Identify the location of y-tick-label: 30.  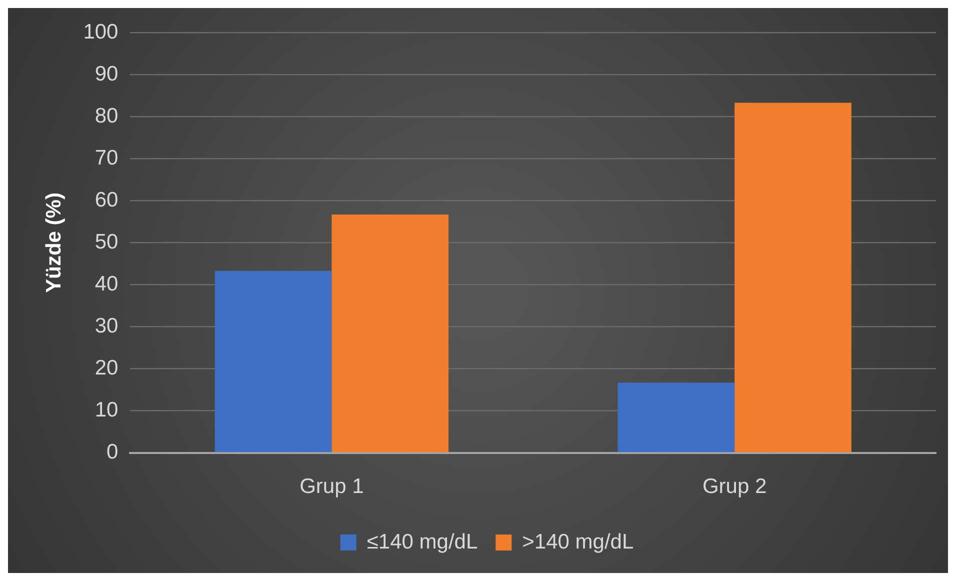
(106, 326).